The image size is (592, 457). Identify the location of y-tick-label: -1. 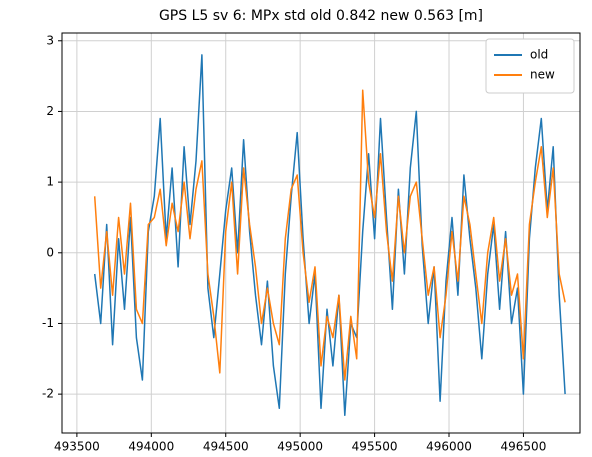
(48, 323).